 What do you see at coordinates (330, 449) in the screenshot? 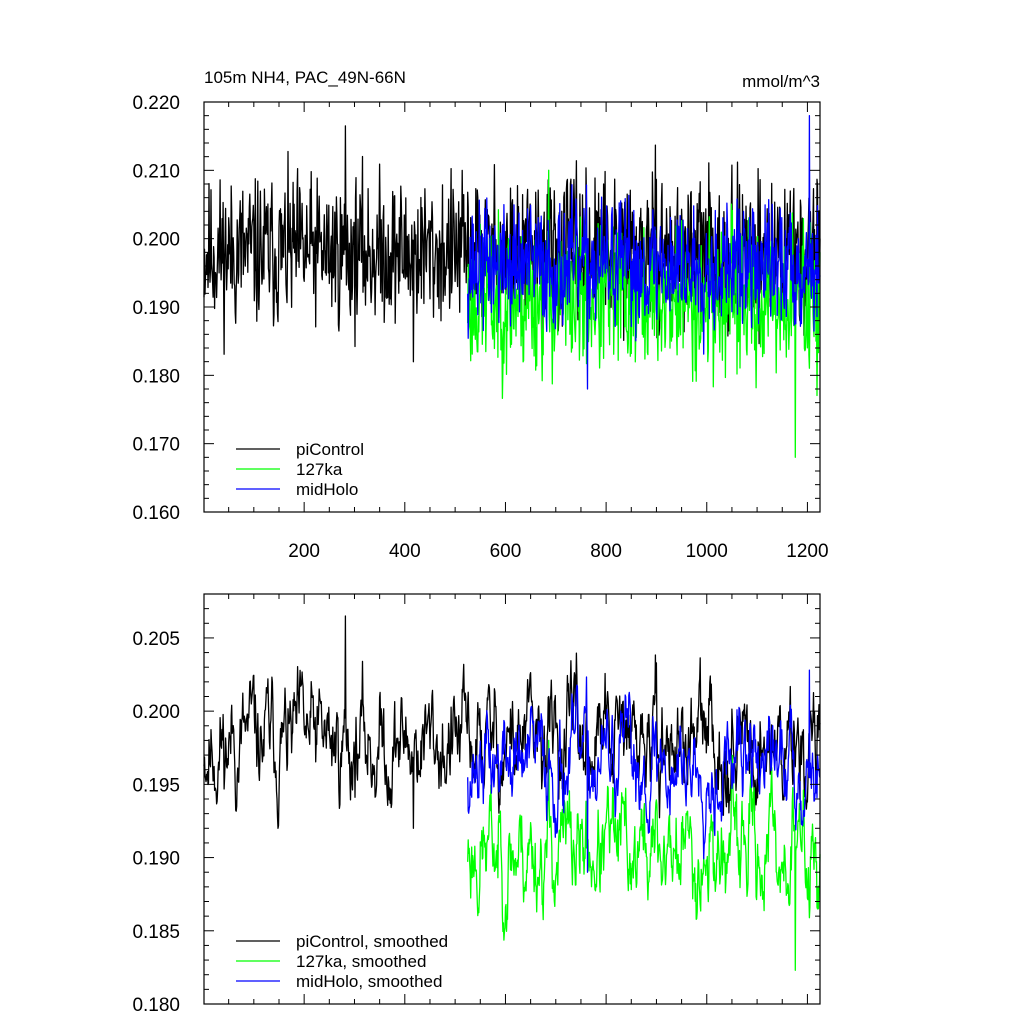
I see `legend-label-picontrol: piControl` at bounding box center [330, 449].